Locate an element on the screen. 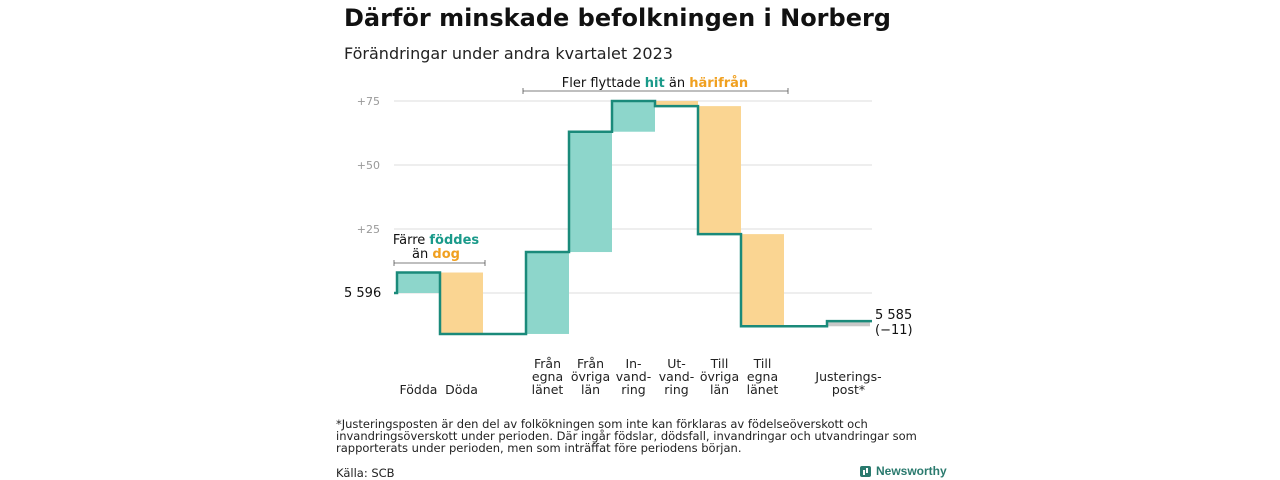 This screenshot has width=1280, height=480. brand-name: Newsworthy is located at coordinates (911, 471).